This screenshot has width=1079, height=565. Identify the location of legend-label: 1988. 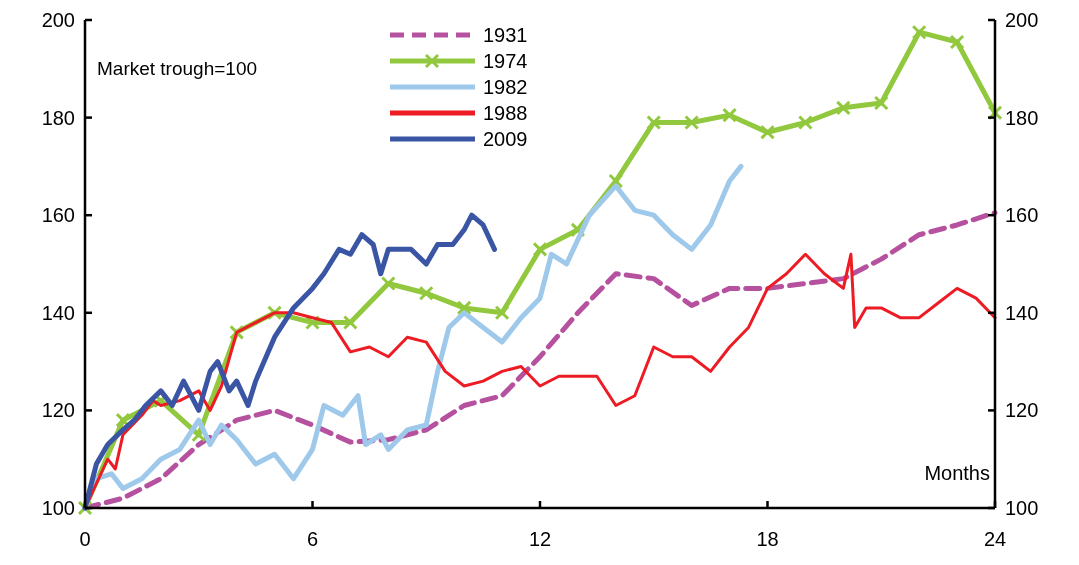
(505, 113).